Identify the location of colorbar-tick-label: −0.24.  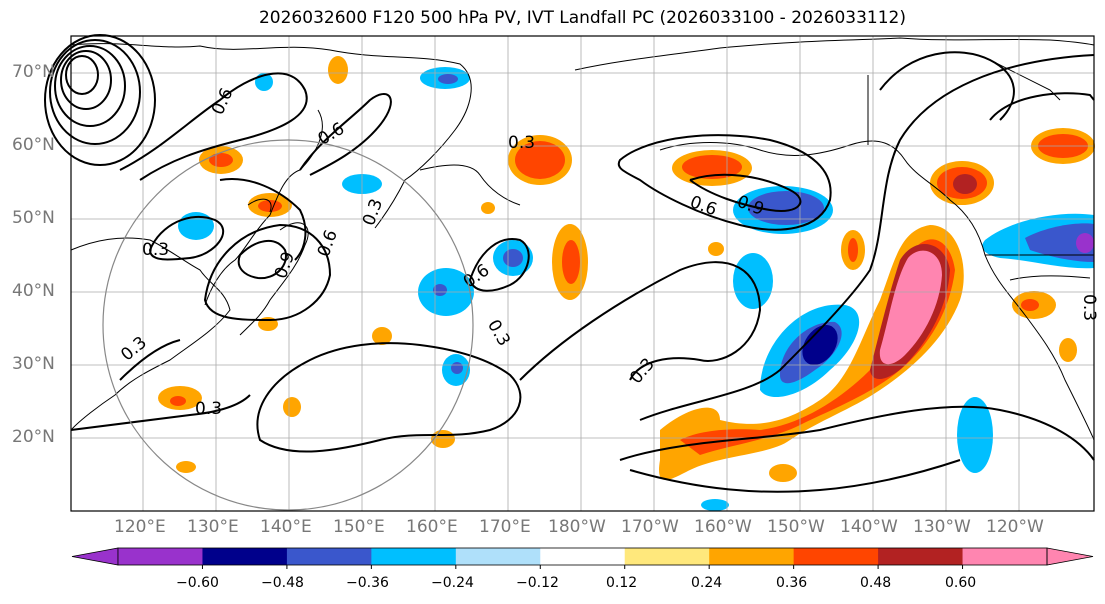
(452, 583).